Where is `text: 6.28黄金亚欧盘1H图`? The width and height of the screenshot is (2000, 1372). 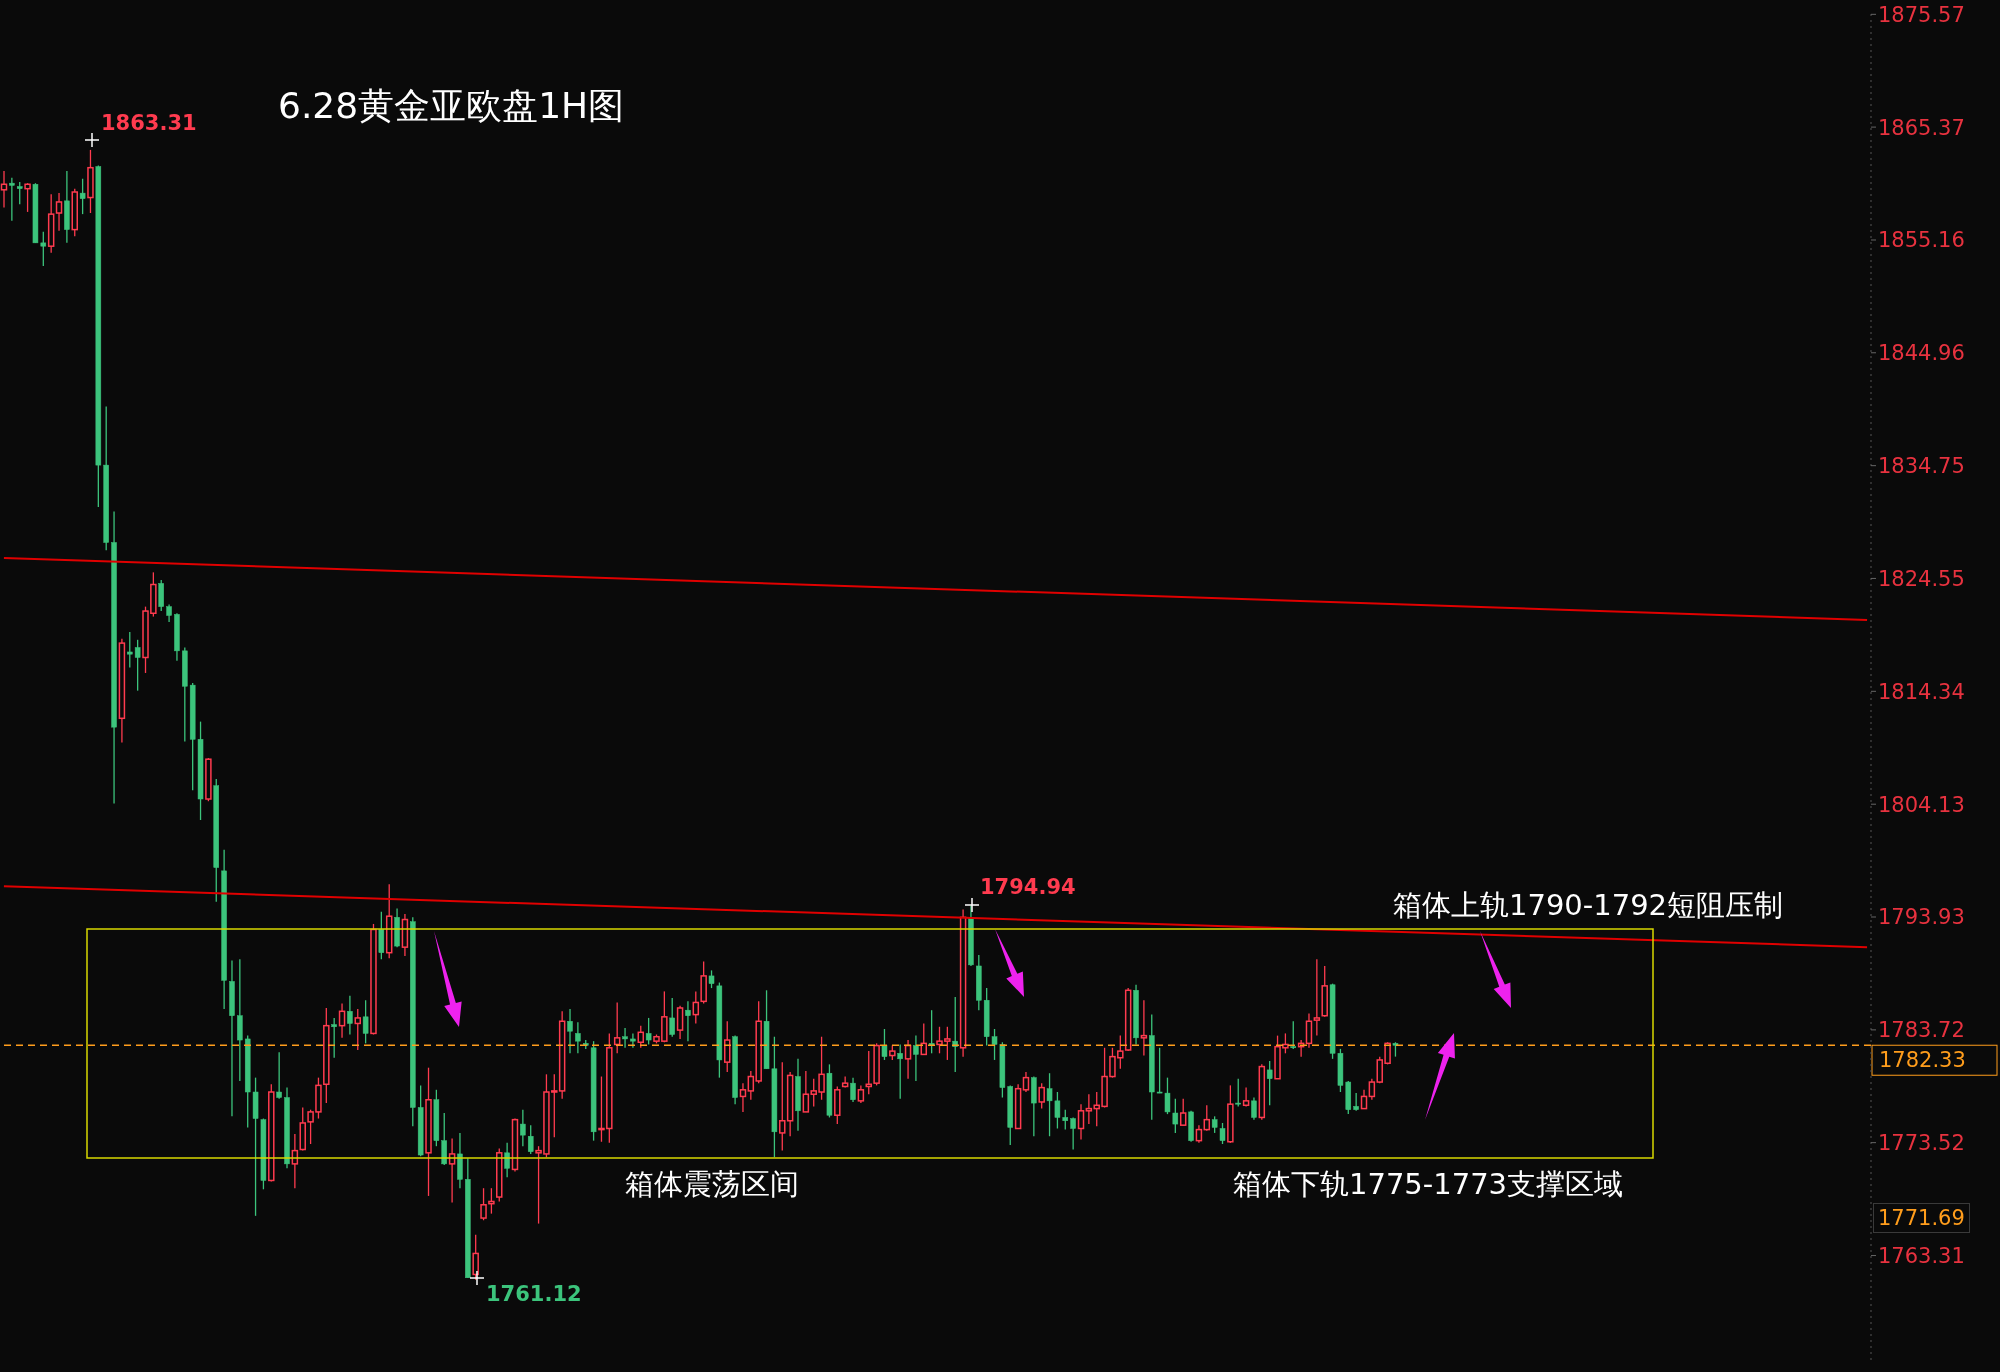
text: 6.28黄金亚欧盘1H图 is located at coordinates (451, 106).